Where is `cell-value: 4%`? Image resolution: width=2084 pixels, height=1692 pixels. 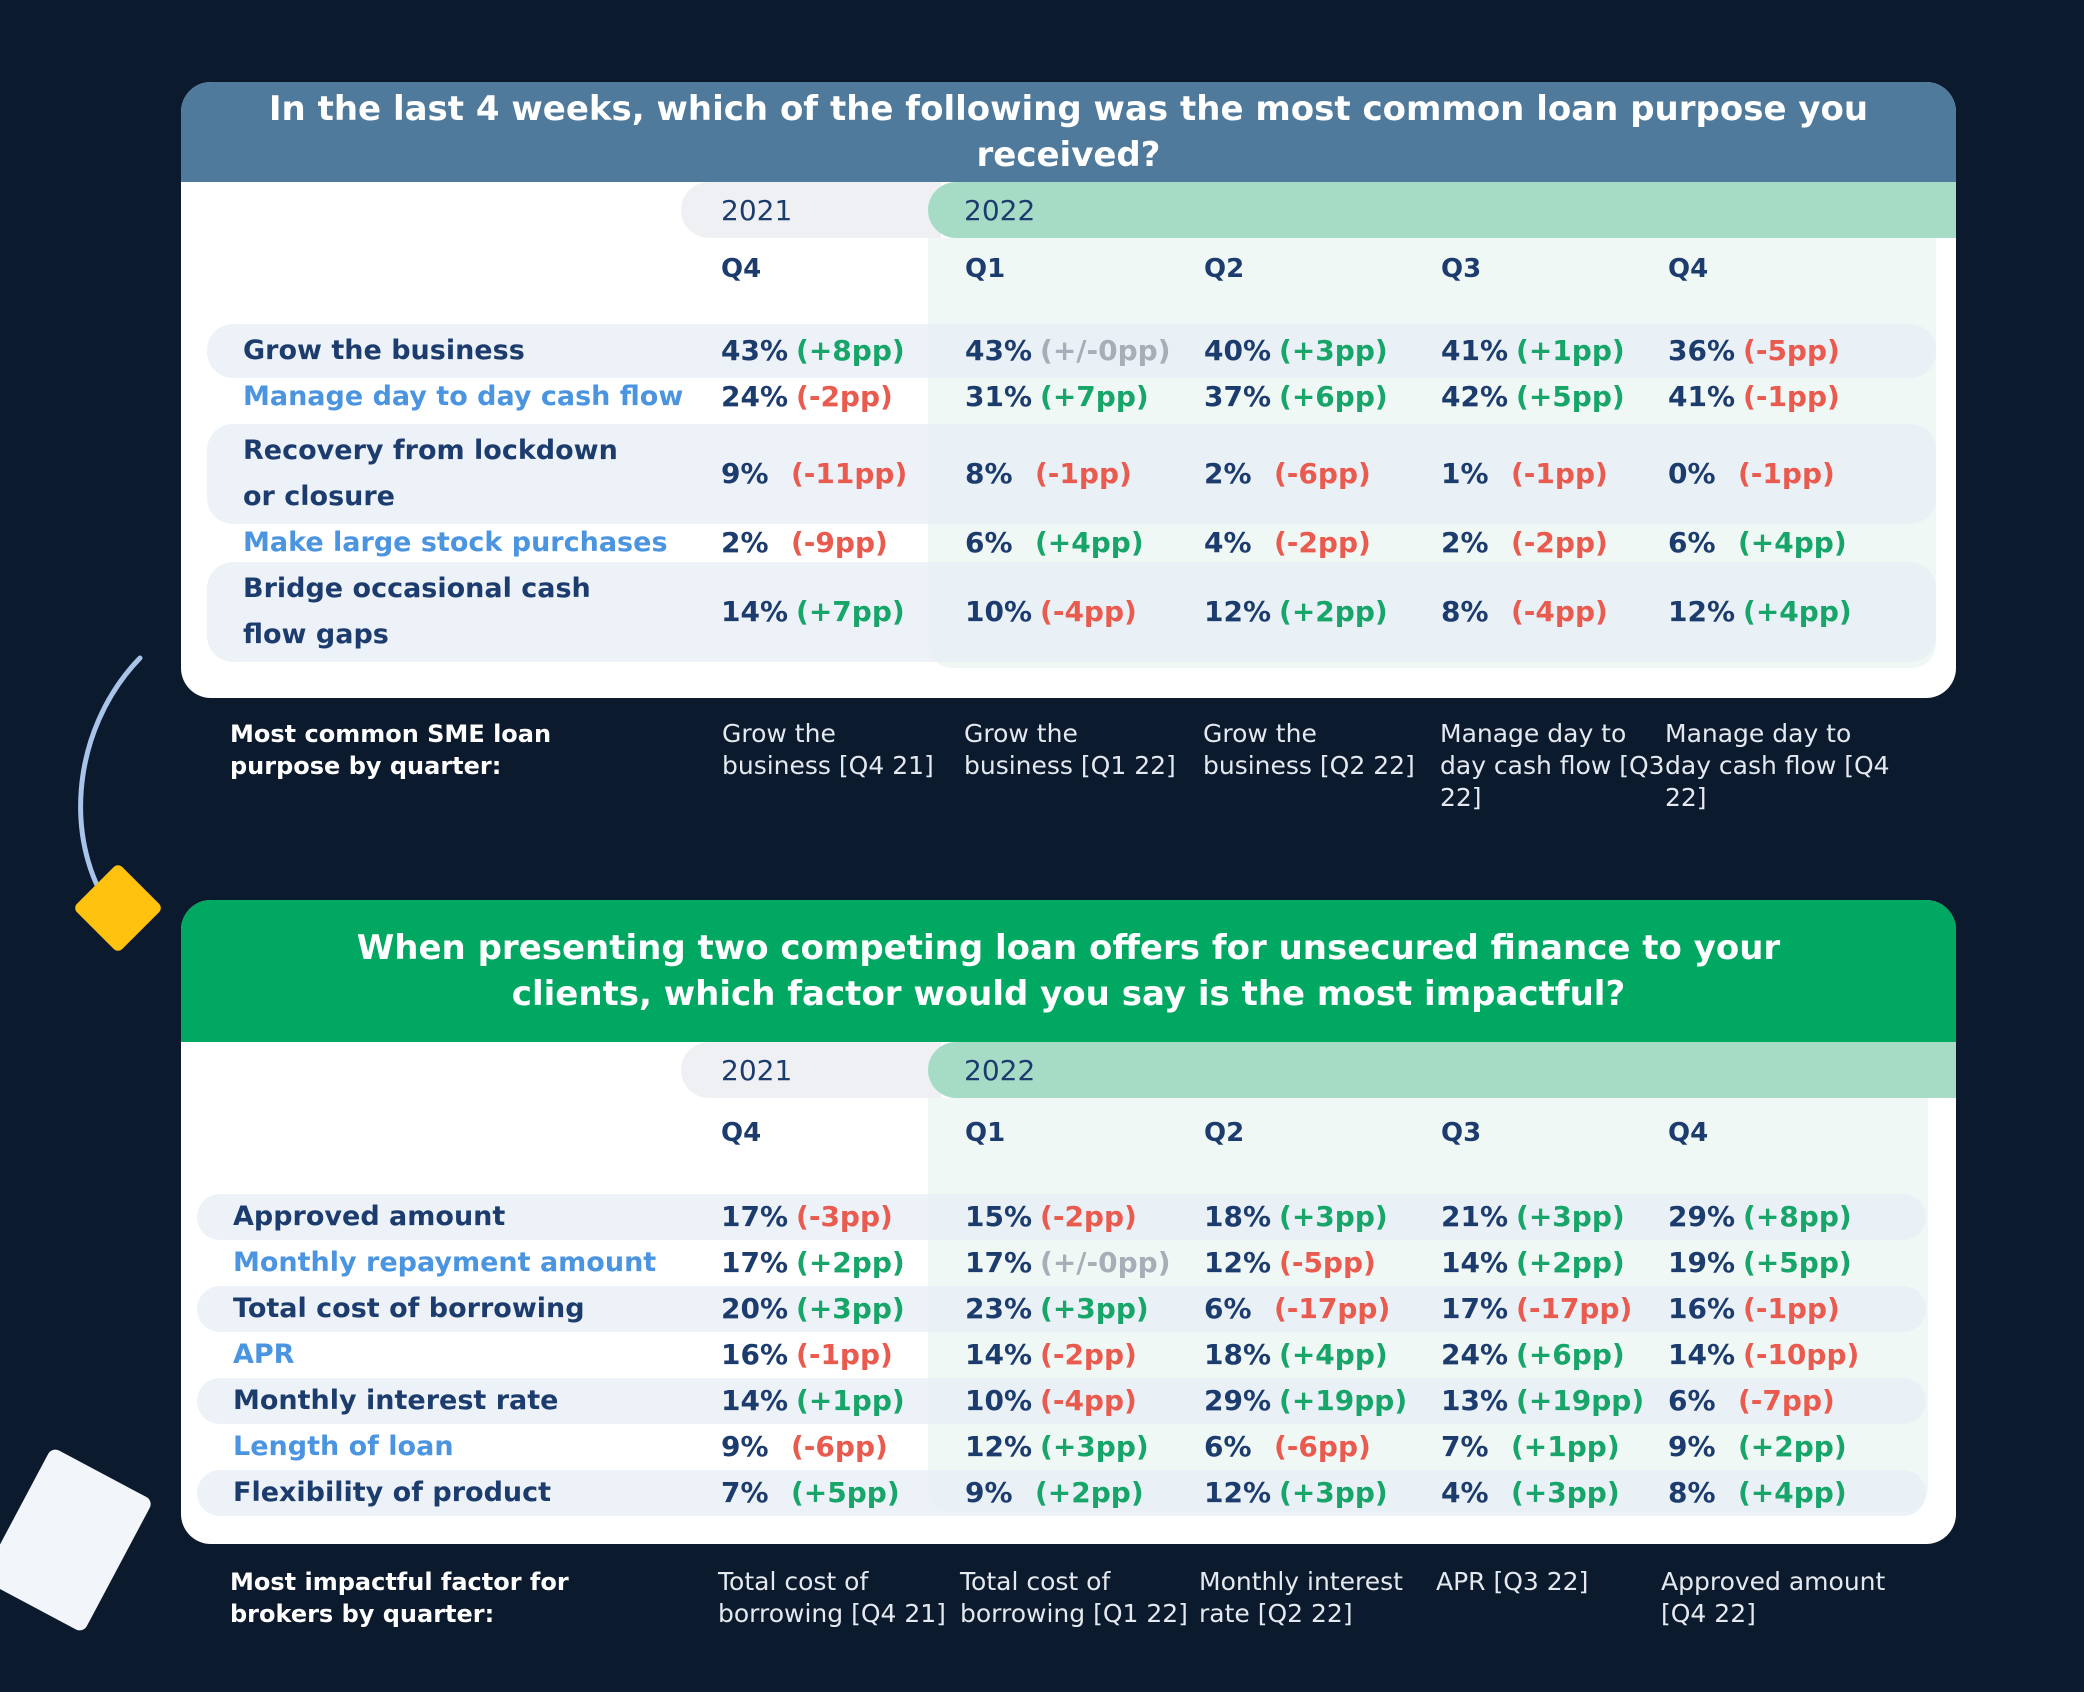
cell-value: 4% is located at coordinates (1465, 1492).